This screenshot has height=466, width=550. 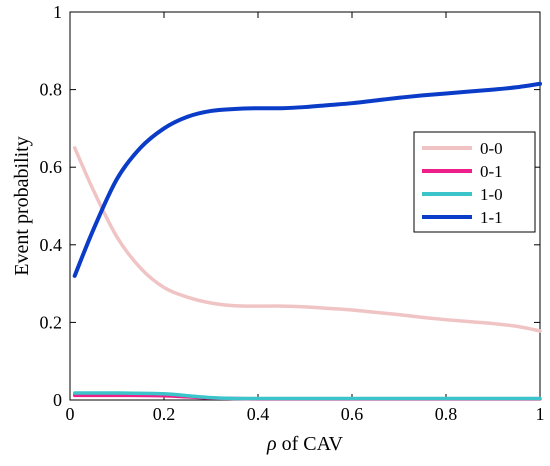 I want to click on x-tick-label: 0.2, so click(x=164, y=414).